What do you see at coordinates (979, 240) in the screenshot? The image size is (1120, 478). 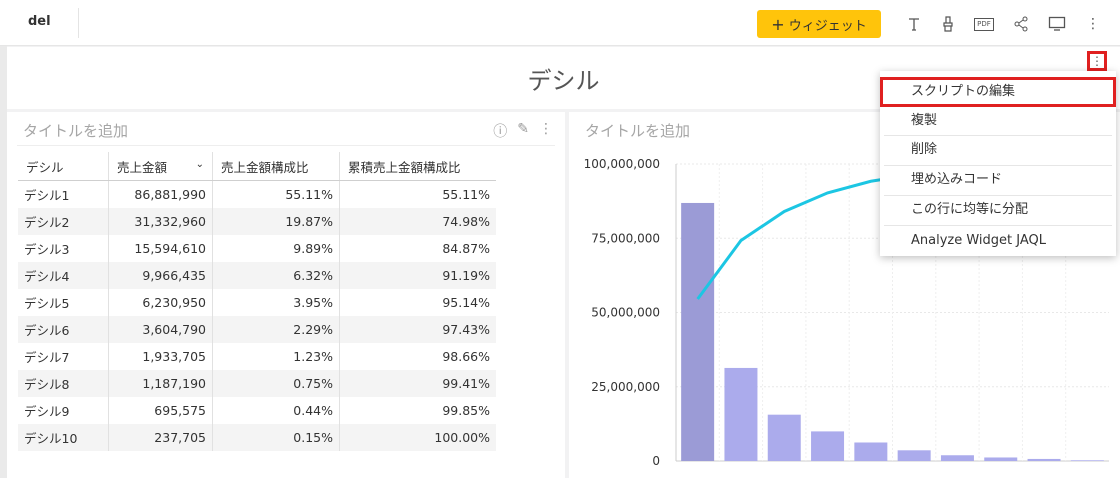 I see `menu-item-analyze-jaql: Analyze Widget JAQL` at bounding box center [979, 240].